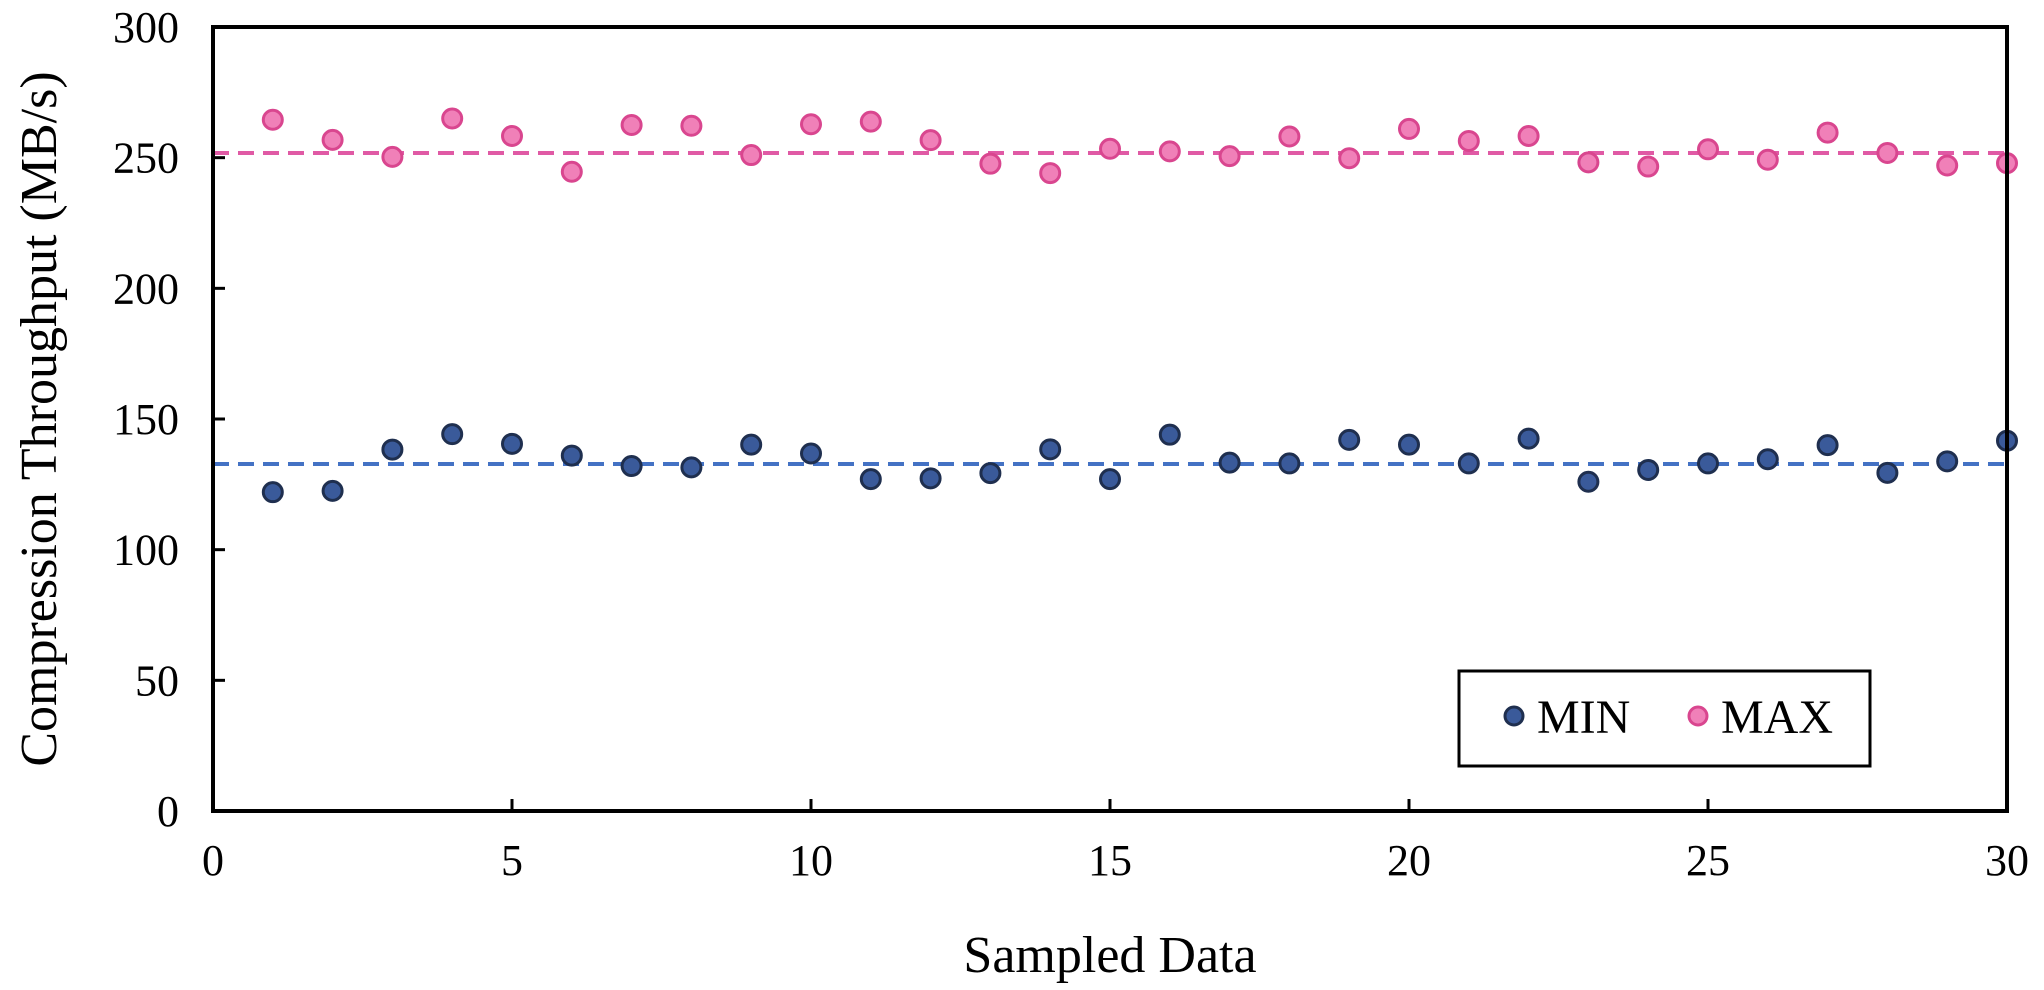 The width and height of the screenshot is (2044, 990). I want to click on x-tick-label: 10, so click(811, 860).